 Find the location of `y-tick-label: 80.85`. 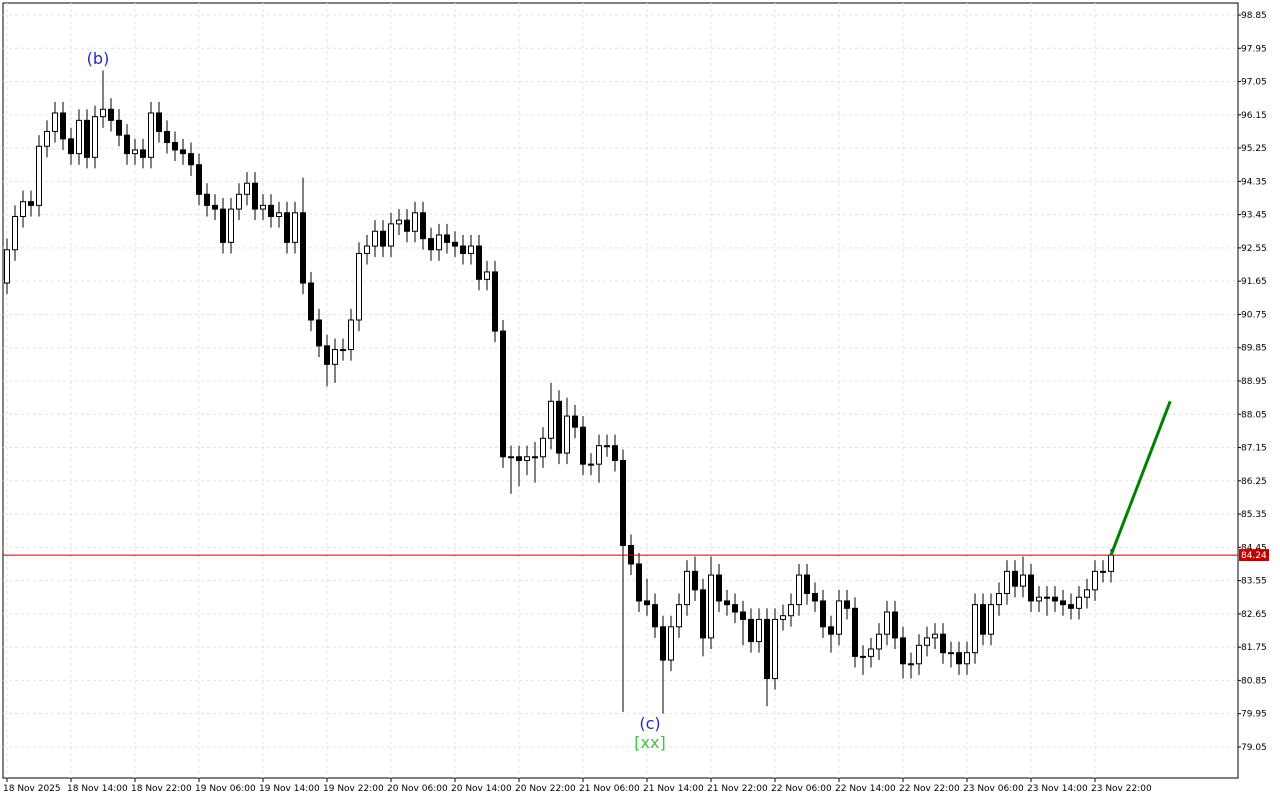

y-tick-label: 80.85 is located at coordinates (1254, 681).